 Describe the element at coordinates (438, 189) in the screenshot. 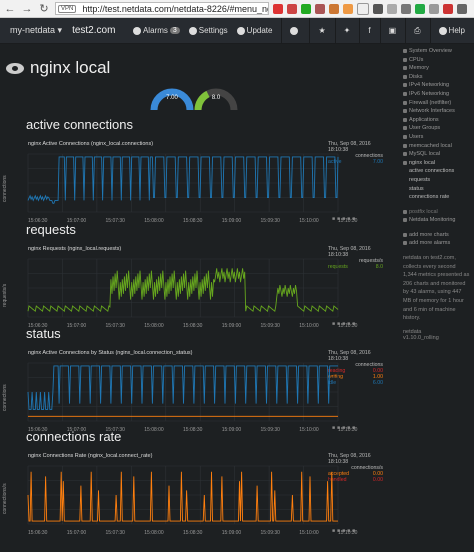

I see `sidebar-subitem: status` at that location.